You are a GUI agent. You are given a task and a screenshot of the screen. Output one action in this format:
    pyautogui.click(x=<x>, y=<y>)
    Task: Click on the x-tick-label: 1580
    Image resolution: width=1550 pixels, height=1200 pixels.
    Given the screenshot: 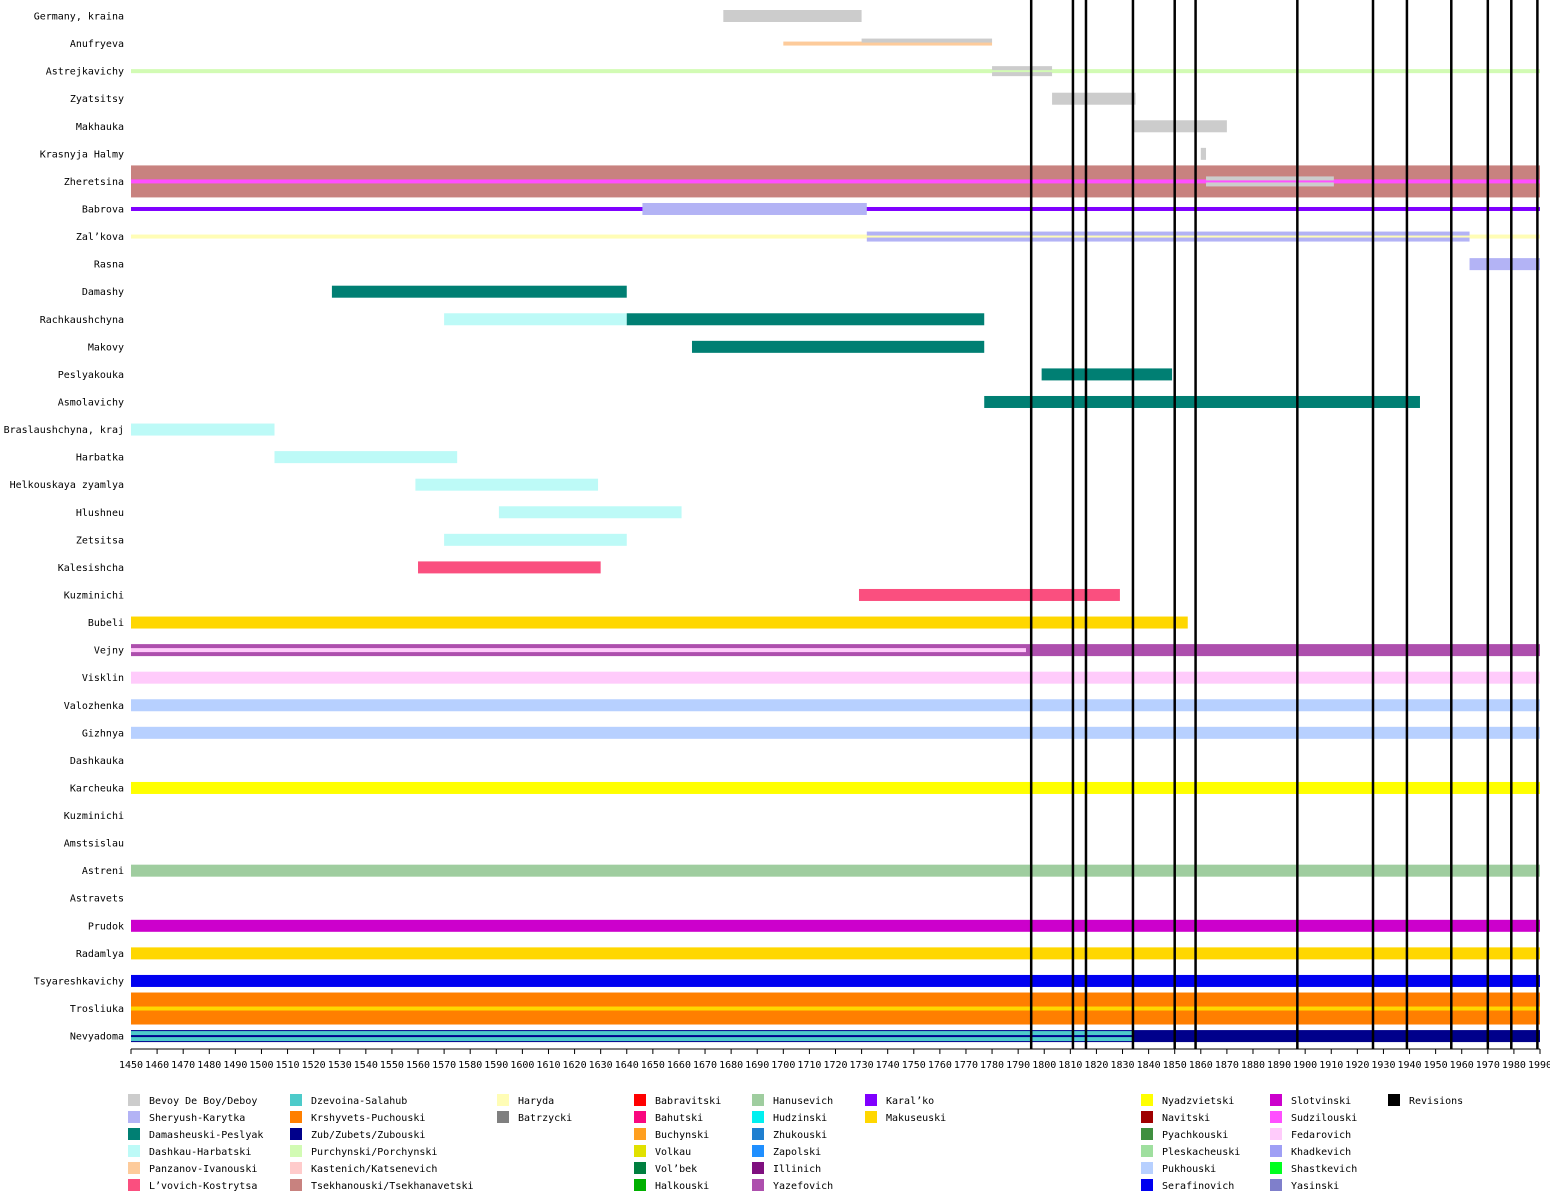 What is the action you would take?
    pyautogui.click(x=470, y=1065)
    